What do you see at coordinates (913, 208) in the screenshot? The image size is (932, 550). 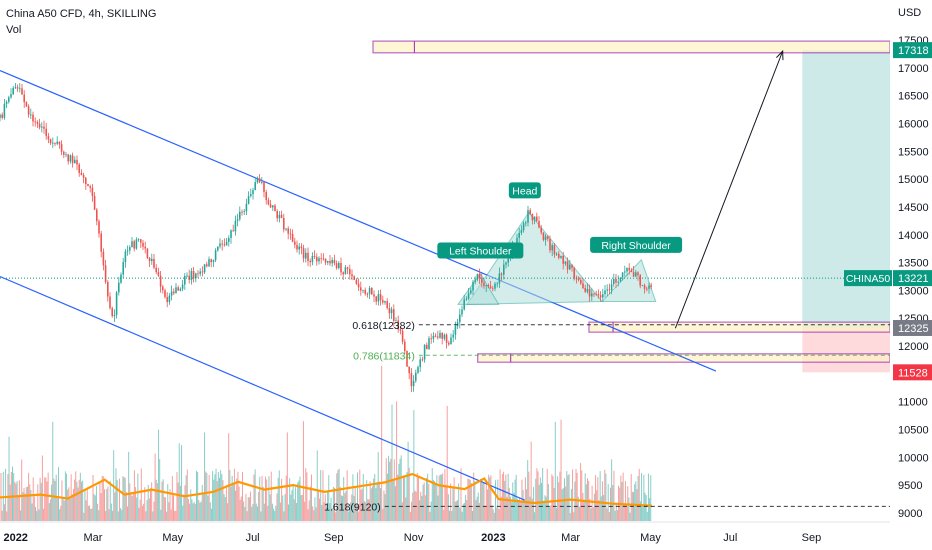 I see `price-tick-label: 14500` at bounding box center [913, 208].